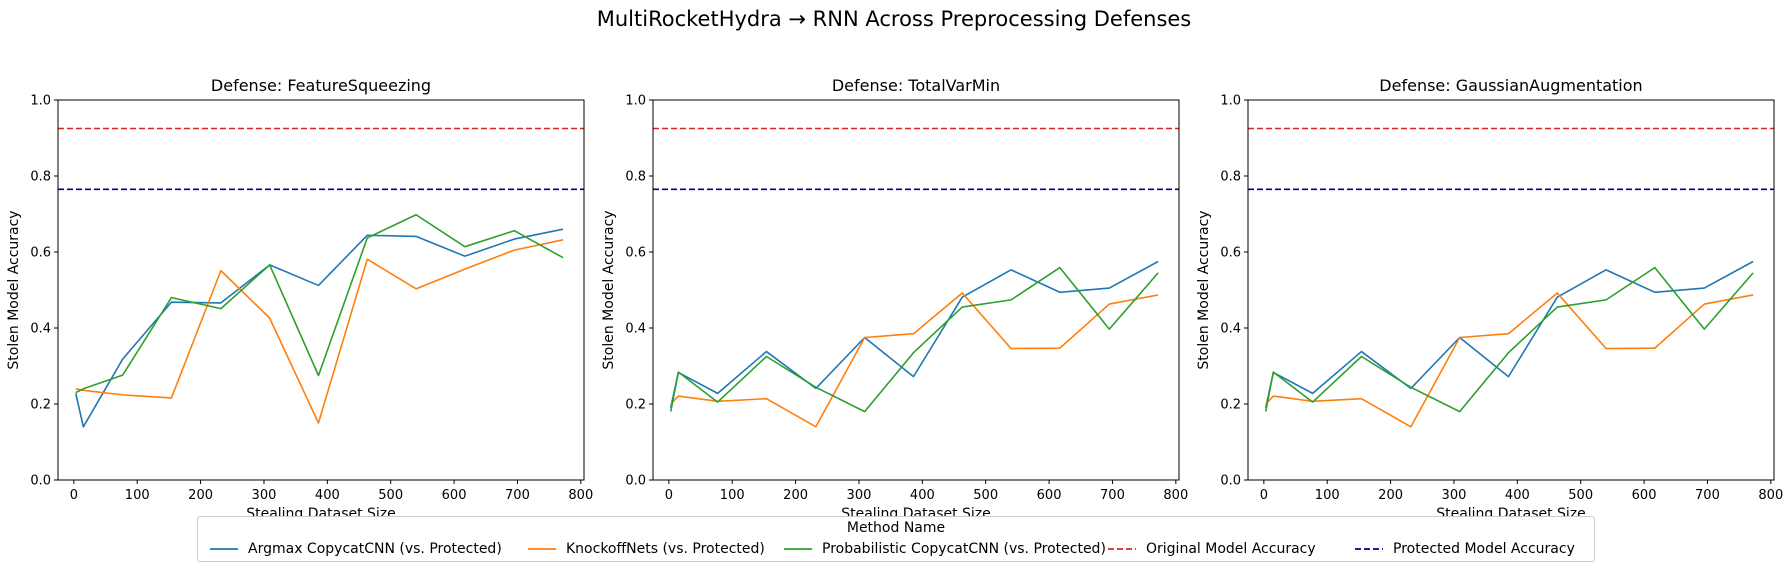 The width and height of the screenshot is (1788, 571). What do you see at coordinates (665, 549) in the screenshot?
I see `legend-label: KnockoffNets (vs. Protected)` at bounding box center [665, 549].